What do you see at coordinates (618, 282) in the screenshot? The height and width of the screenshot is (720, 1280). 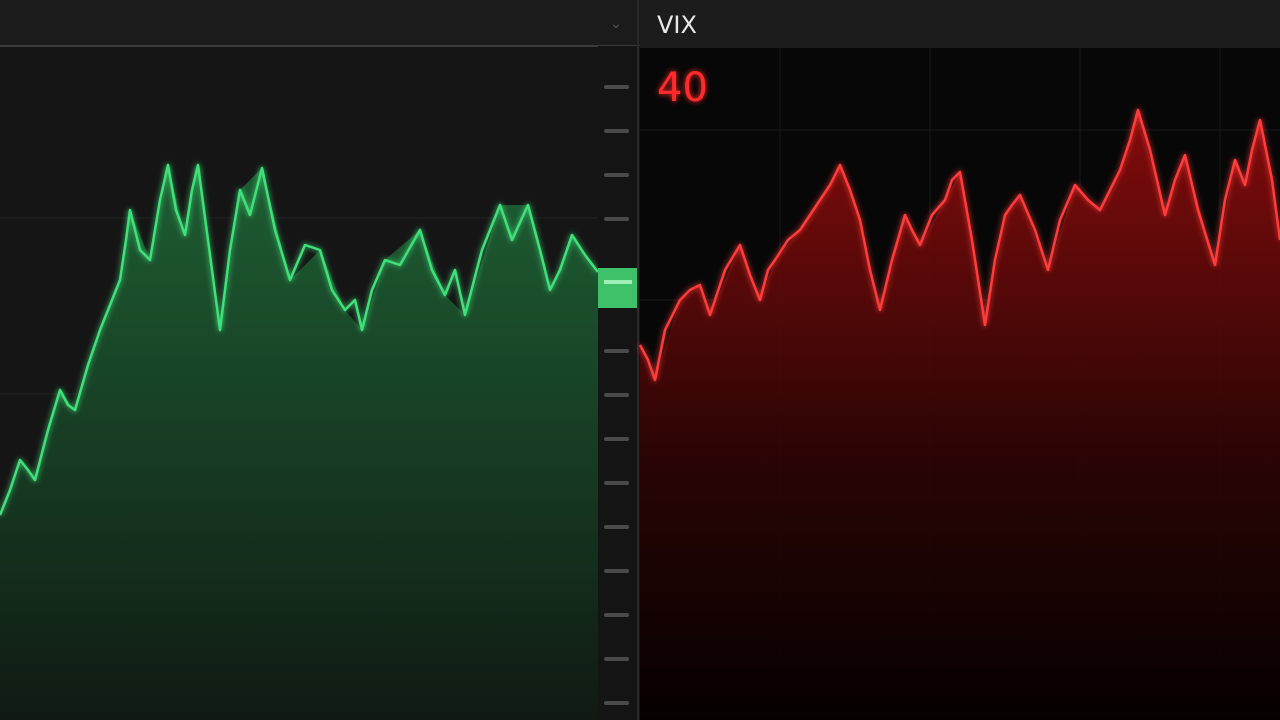 I see `price-tag-text` at bounding box center [618, 282].